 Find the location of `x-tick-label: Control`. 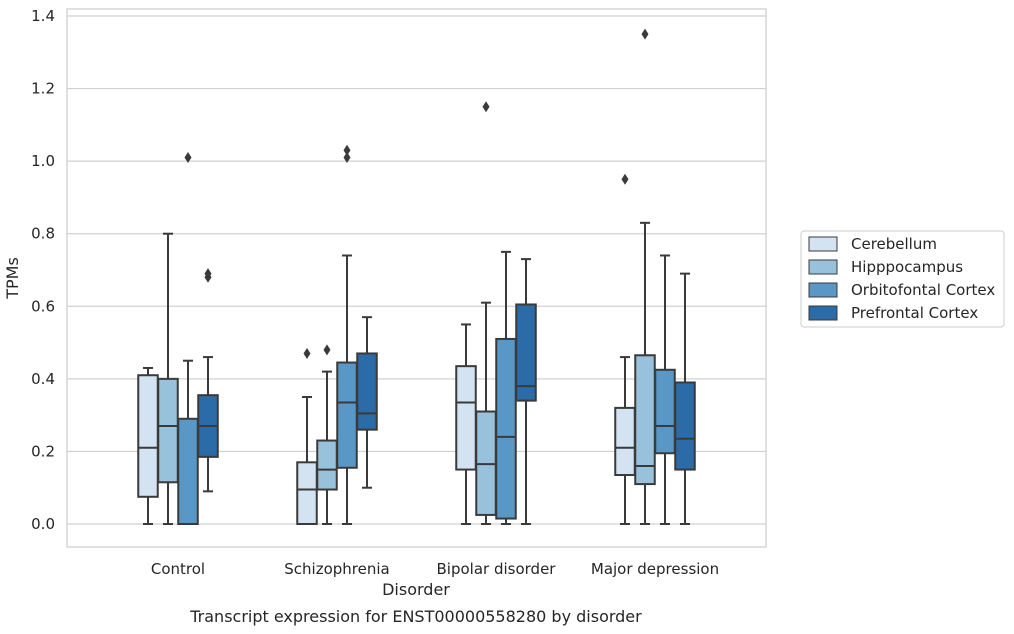

x-tick-label: Control is located at coordinates (178, 569).